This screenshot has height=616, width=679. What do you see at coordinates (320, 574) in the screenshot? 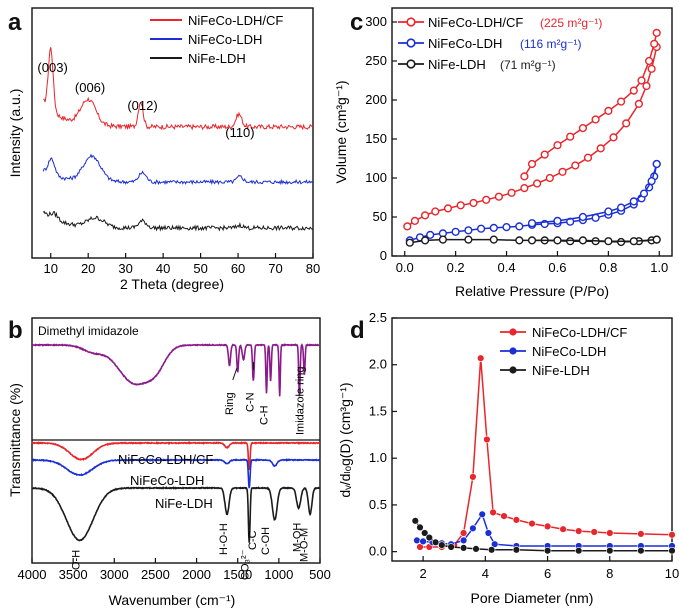
I see `b-xtick-label: 500` at bounding box center [320, 574].